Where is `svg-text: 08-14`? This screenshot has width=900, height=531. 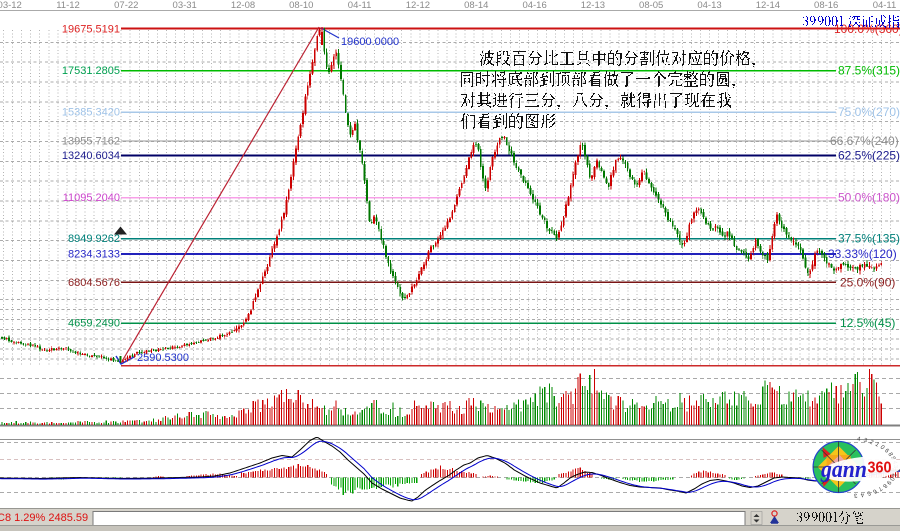
svg-text: 08-14 is located at coordinates (476, 5).